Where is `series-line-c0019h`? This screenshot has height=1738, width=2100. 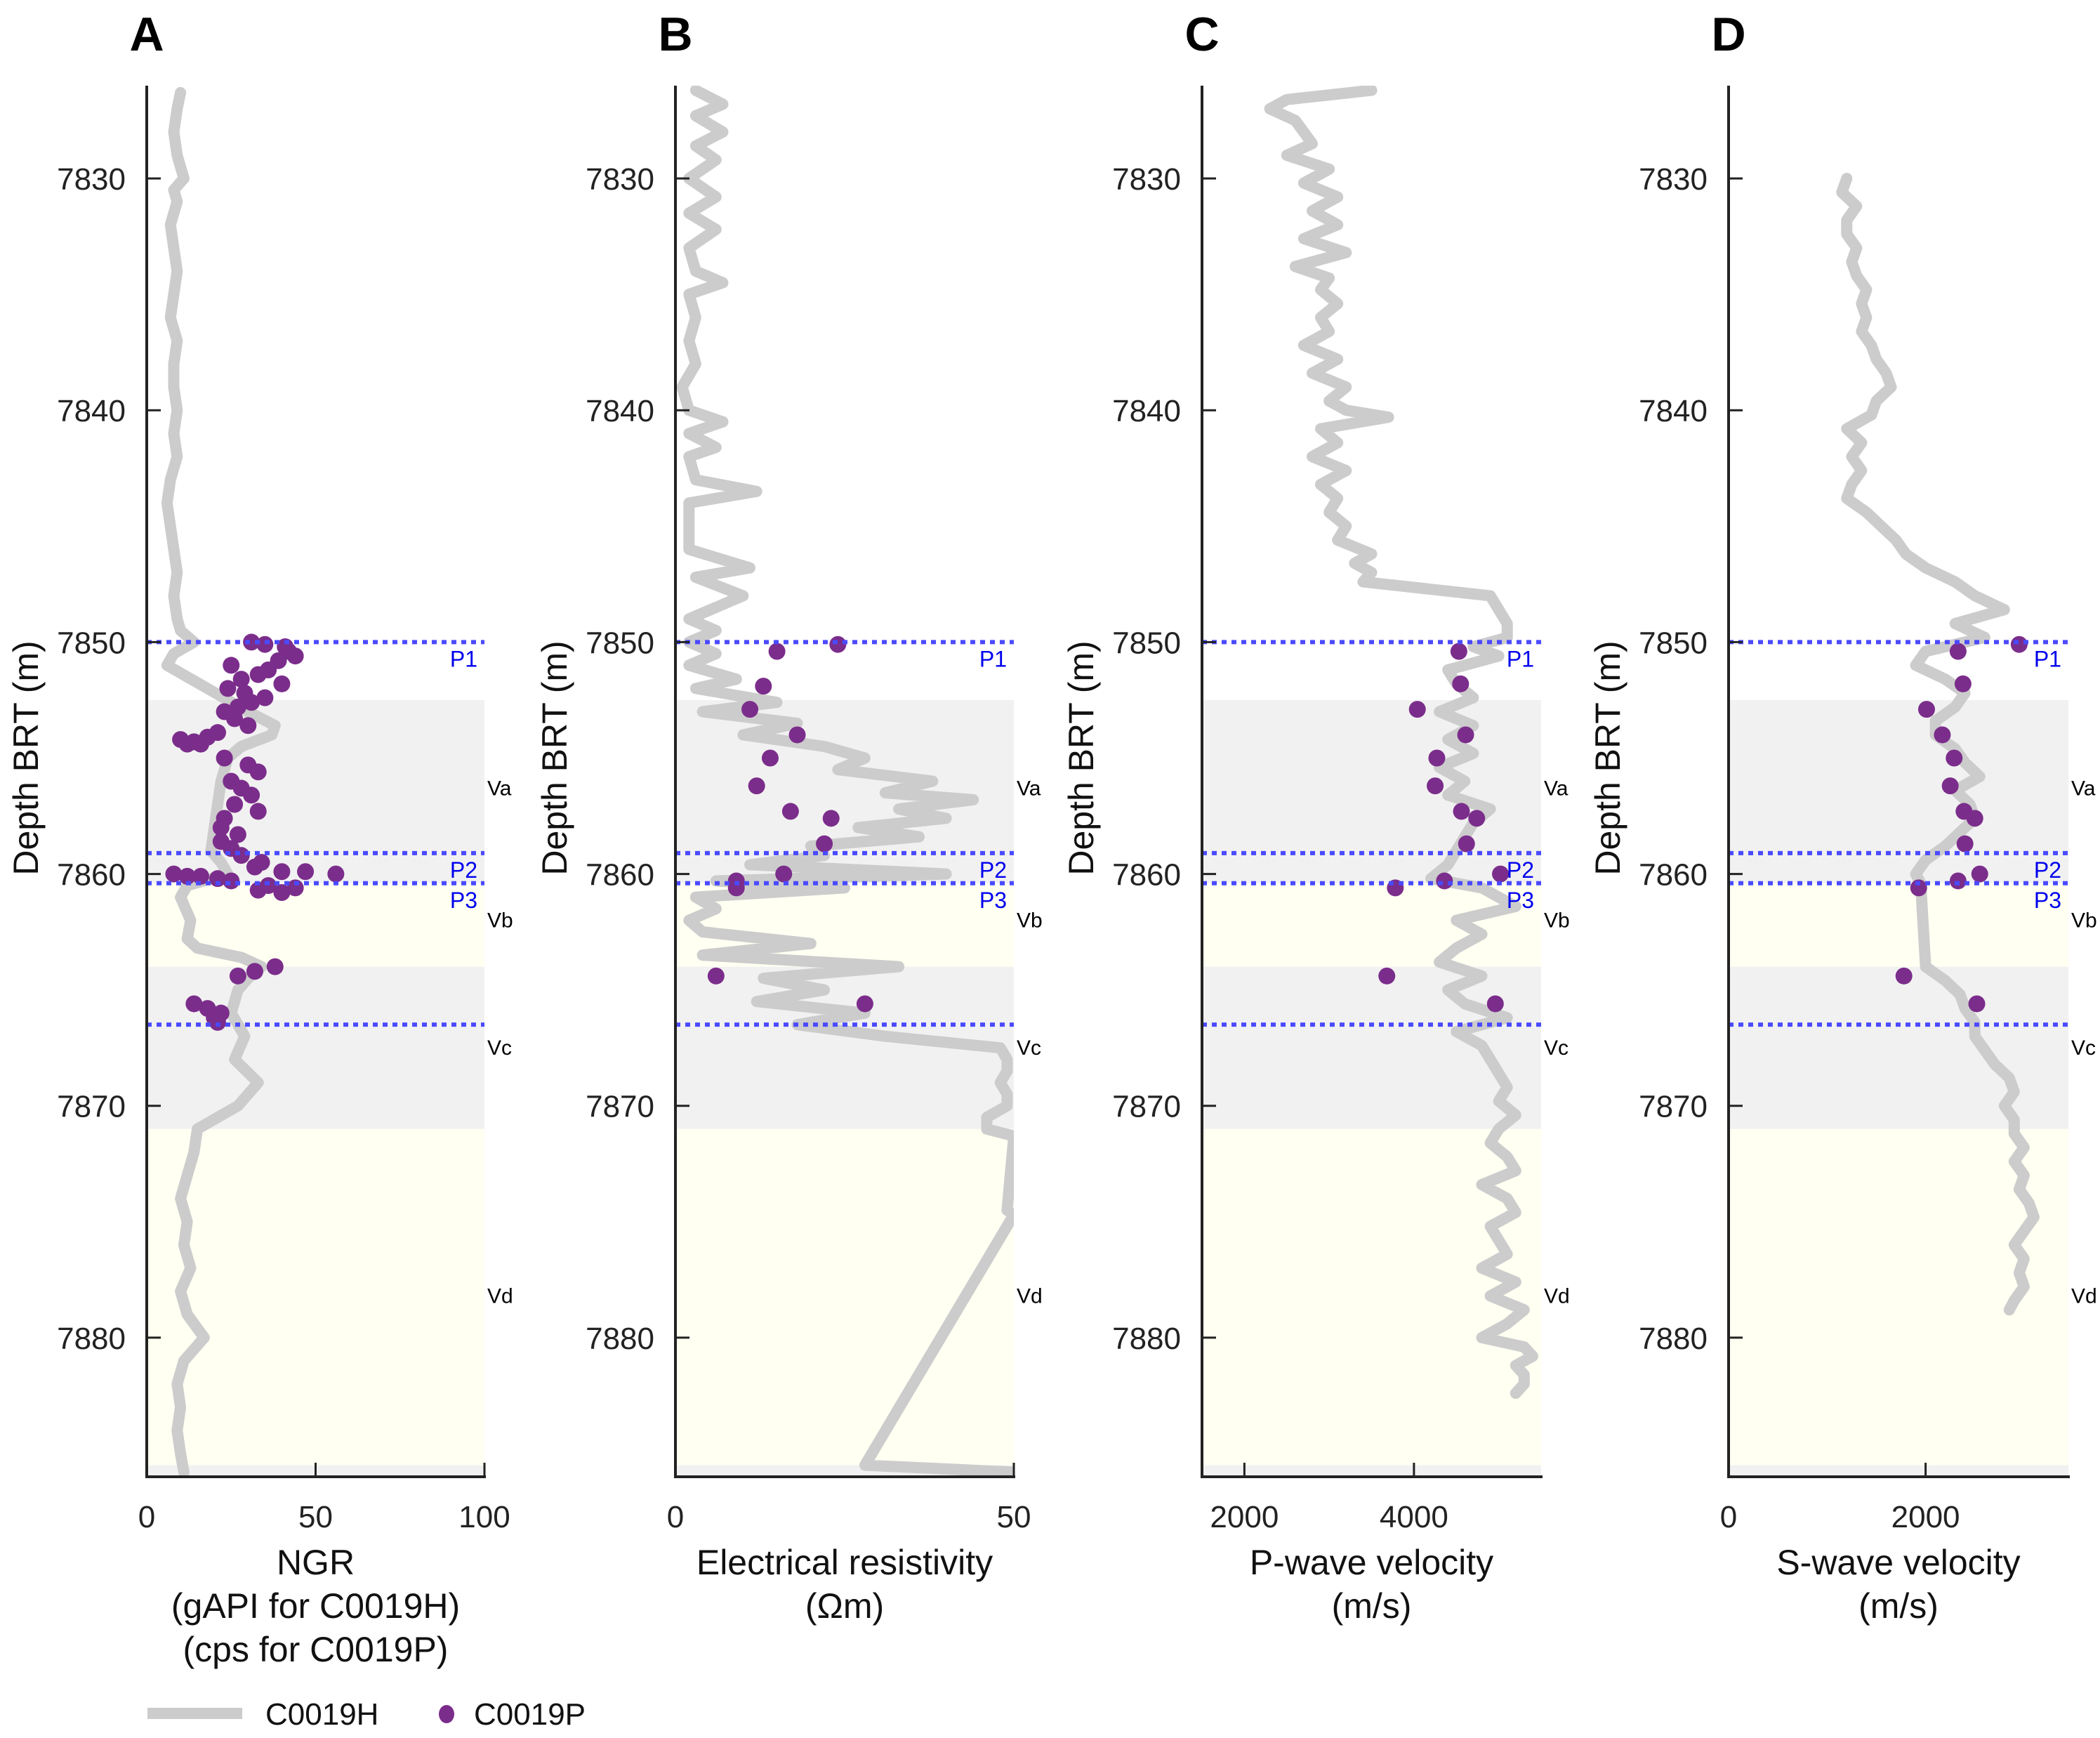
series-line-c0019h is located at coordinates (845, 781).